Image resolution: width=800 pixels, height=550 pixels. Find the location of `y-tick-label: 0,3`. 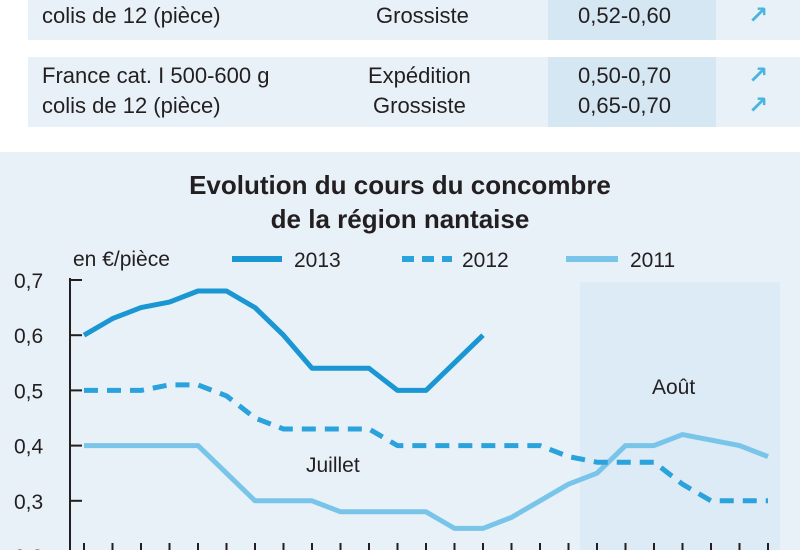

y-tick-label: 0,3 is located at coordinates (28, 502).